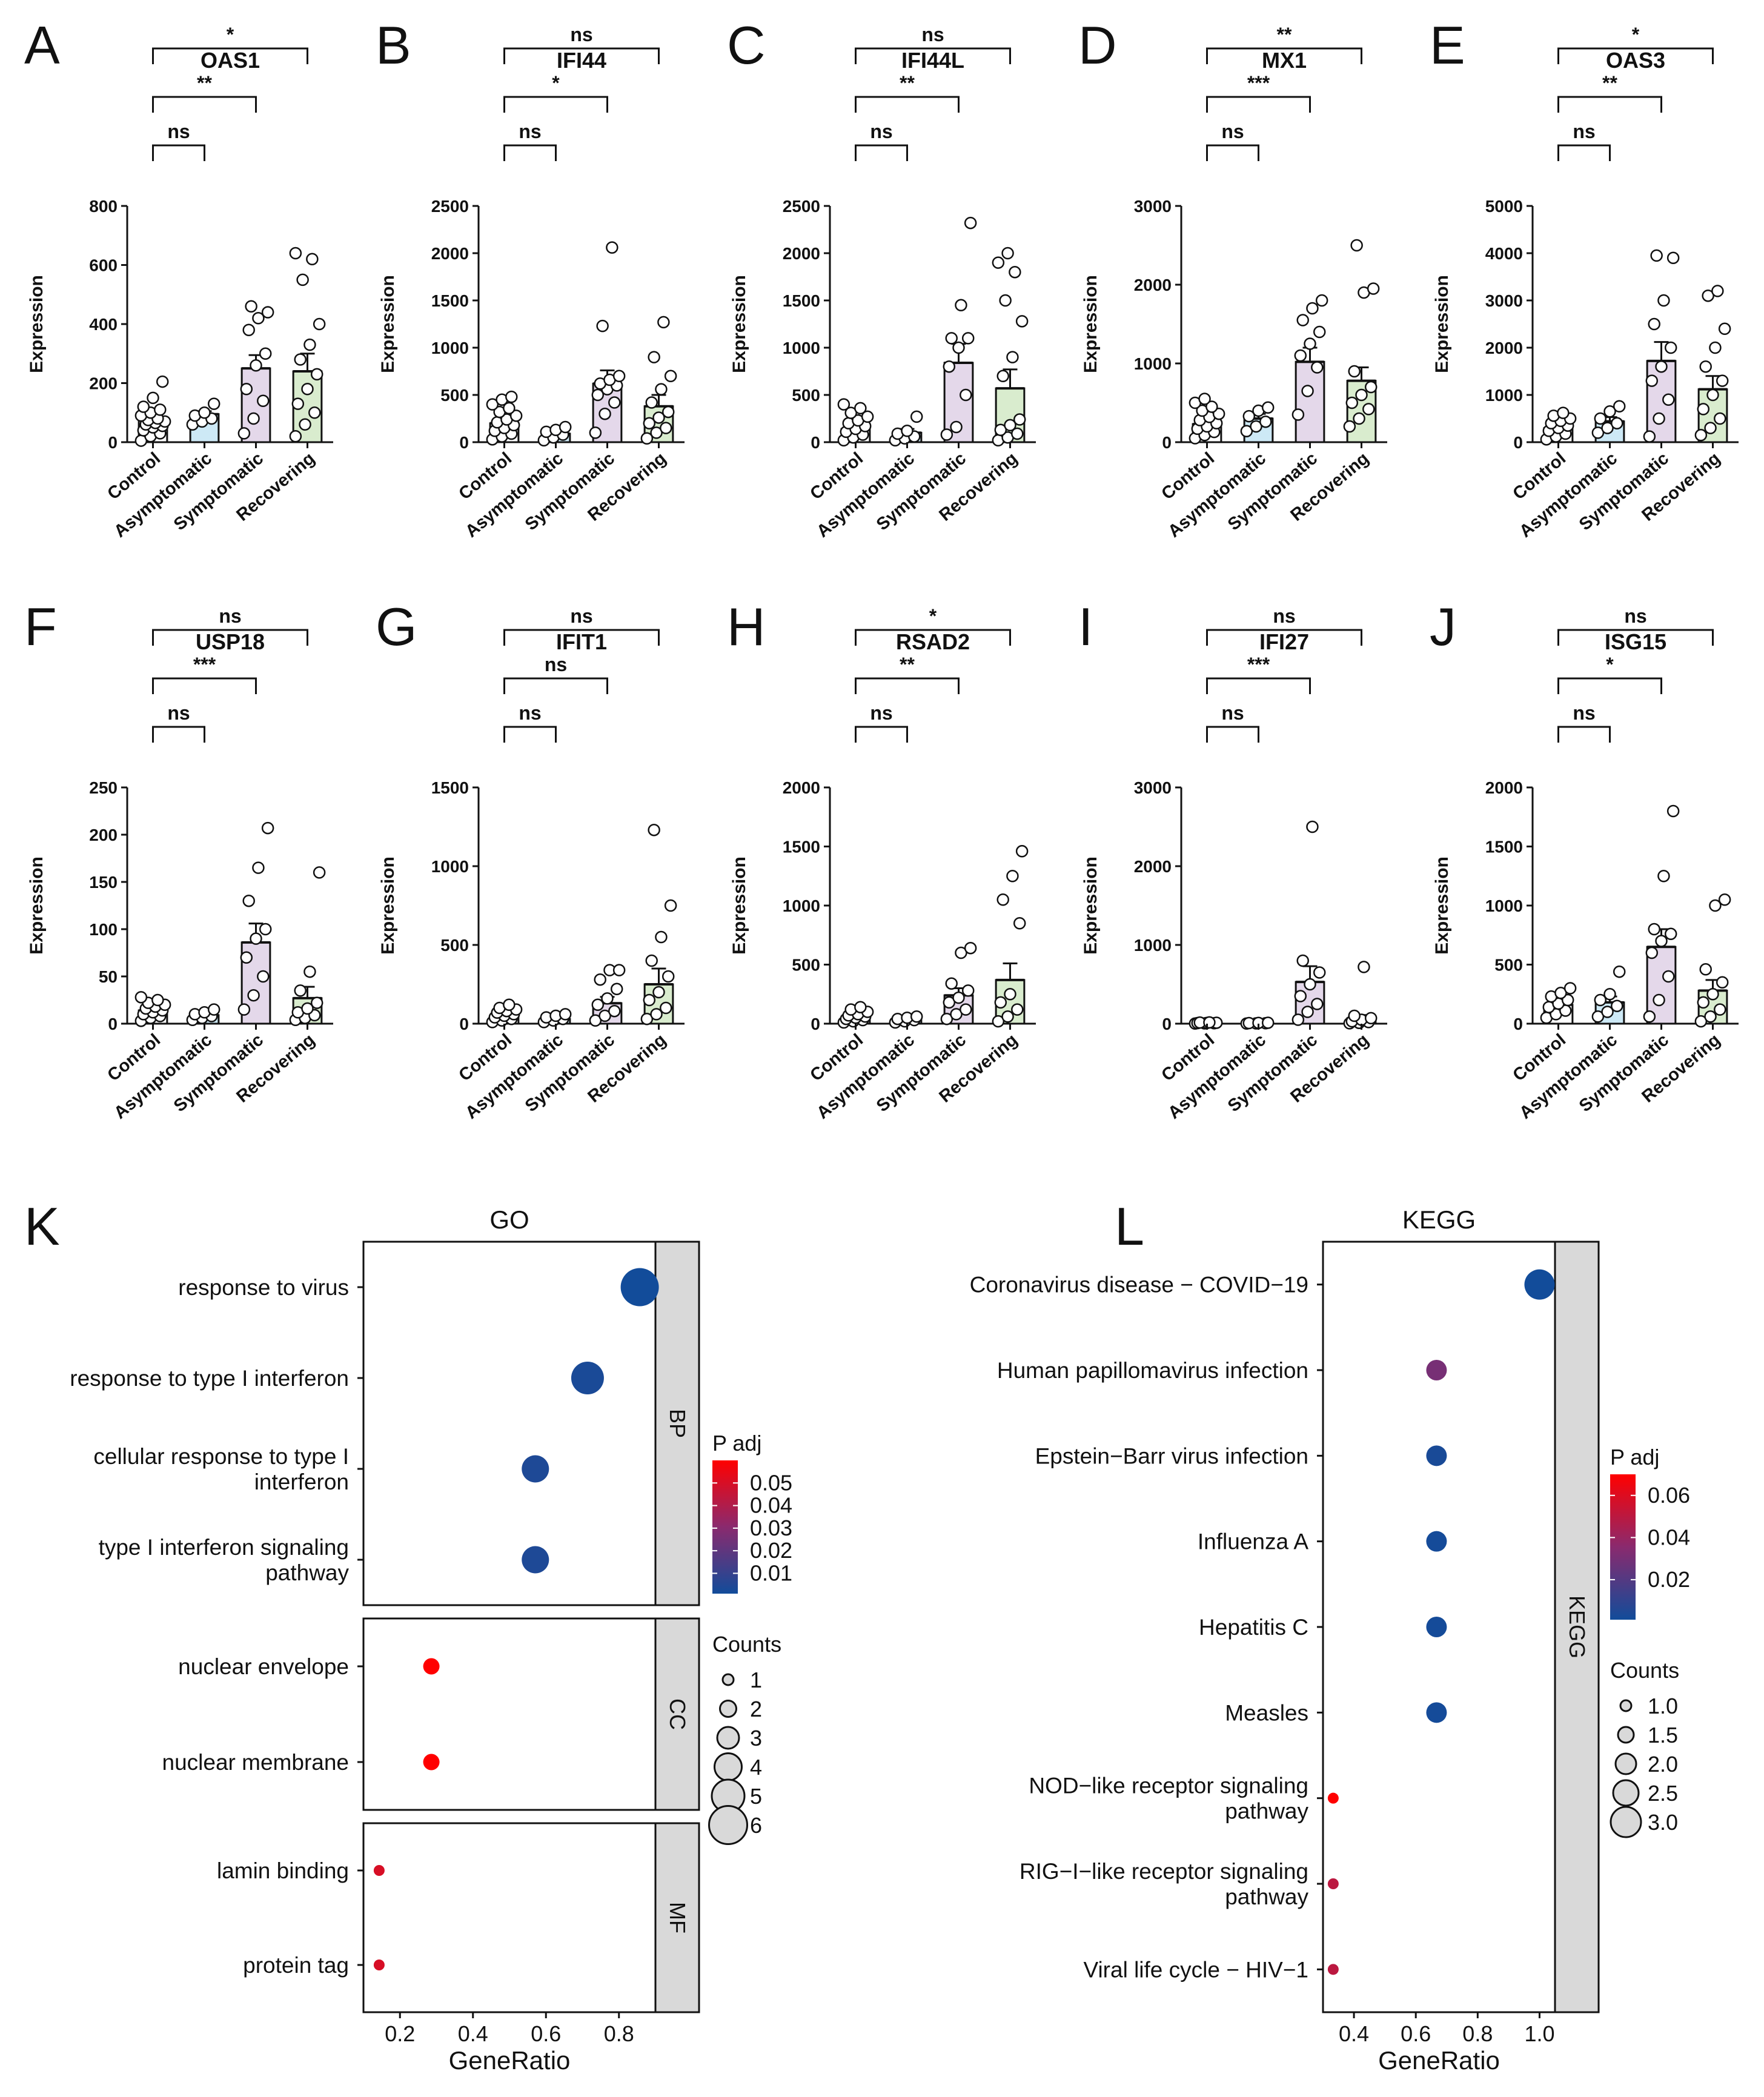 Image resolution: width=1764 pixels, height=2097 pixels. What do you see at coordinates (1253, 1541) in the screenshot?
I see `term-label: Influenza A` at bounding box center [1253, 1541].